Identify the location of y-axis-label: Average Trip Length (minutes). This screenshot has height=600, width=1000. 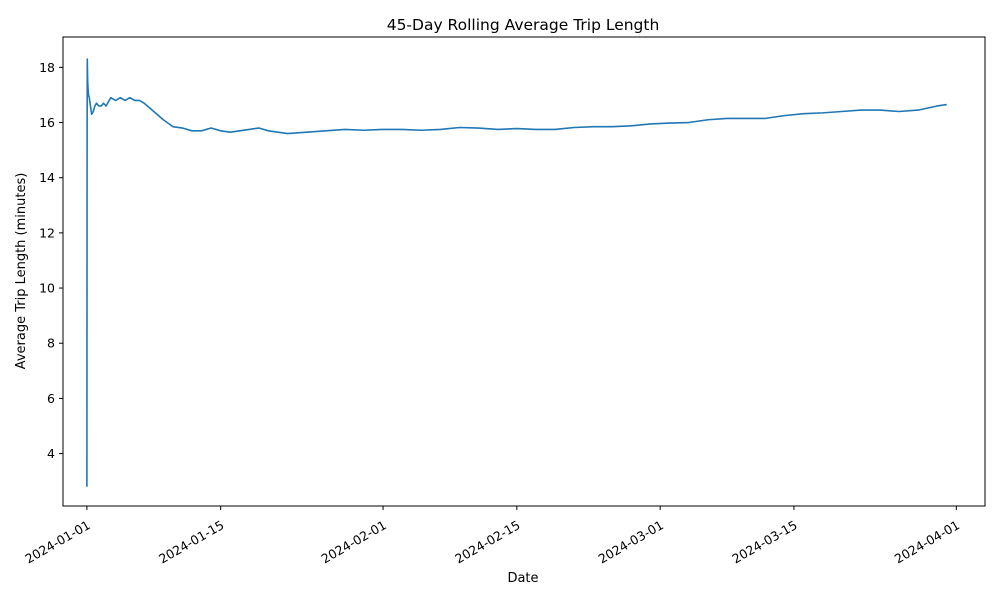
(21, 271).